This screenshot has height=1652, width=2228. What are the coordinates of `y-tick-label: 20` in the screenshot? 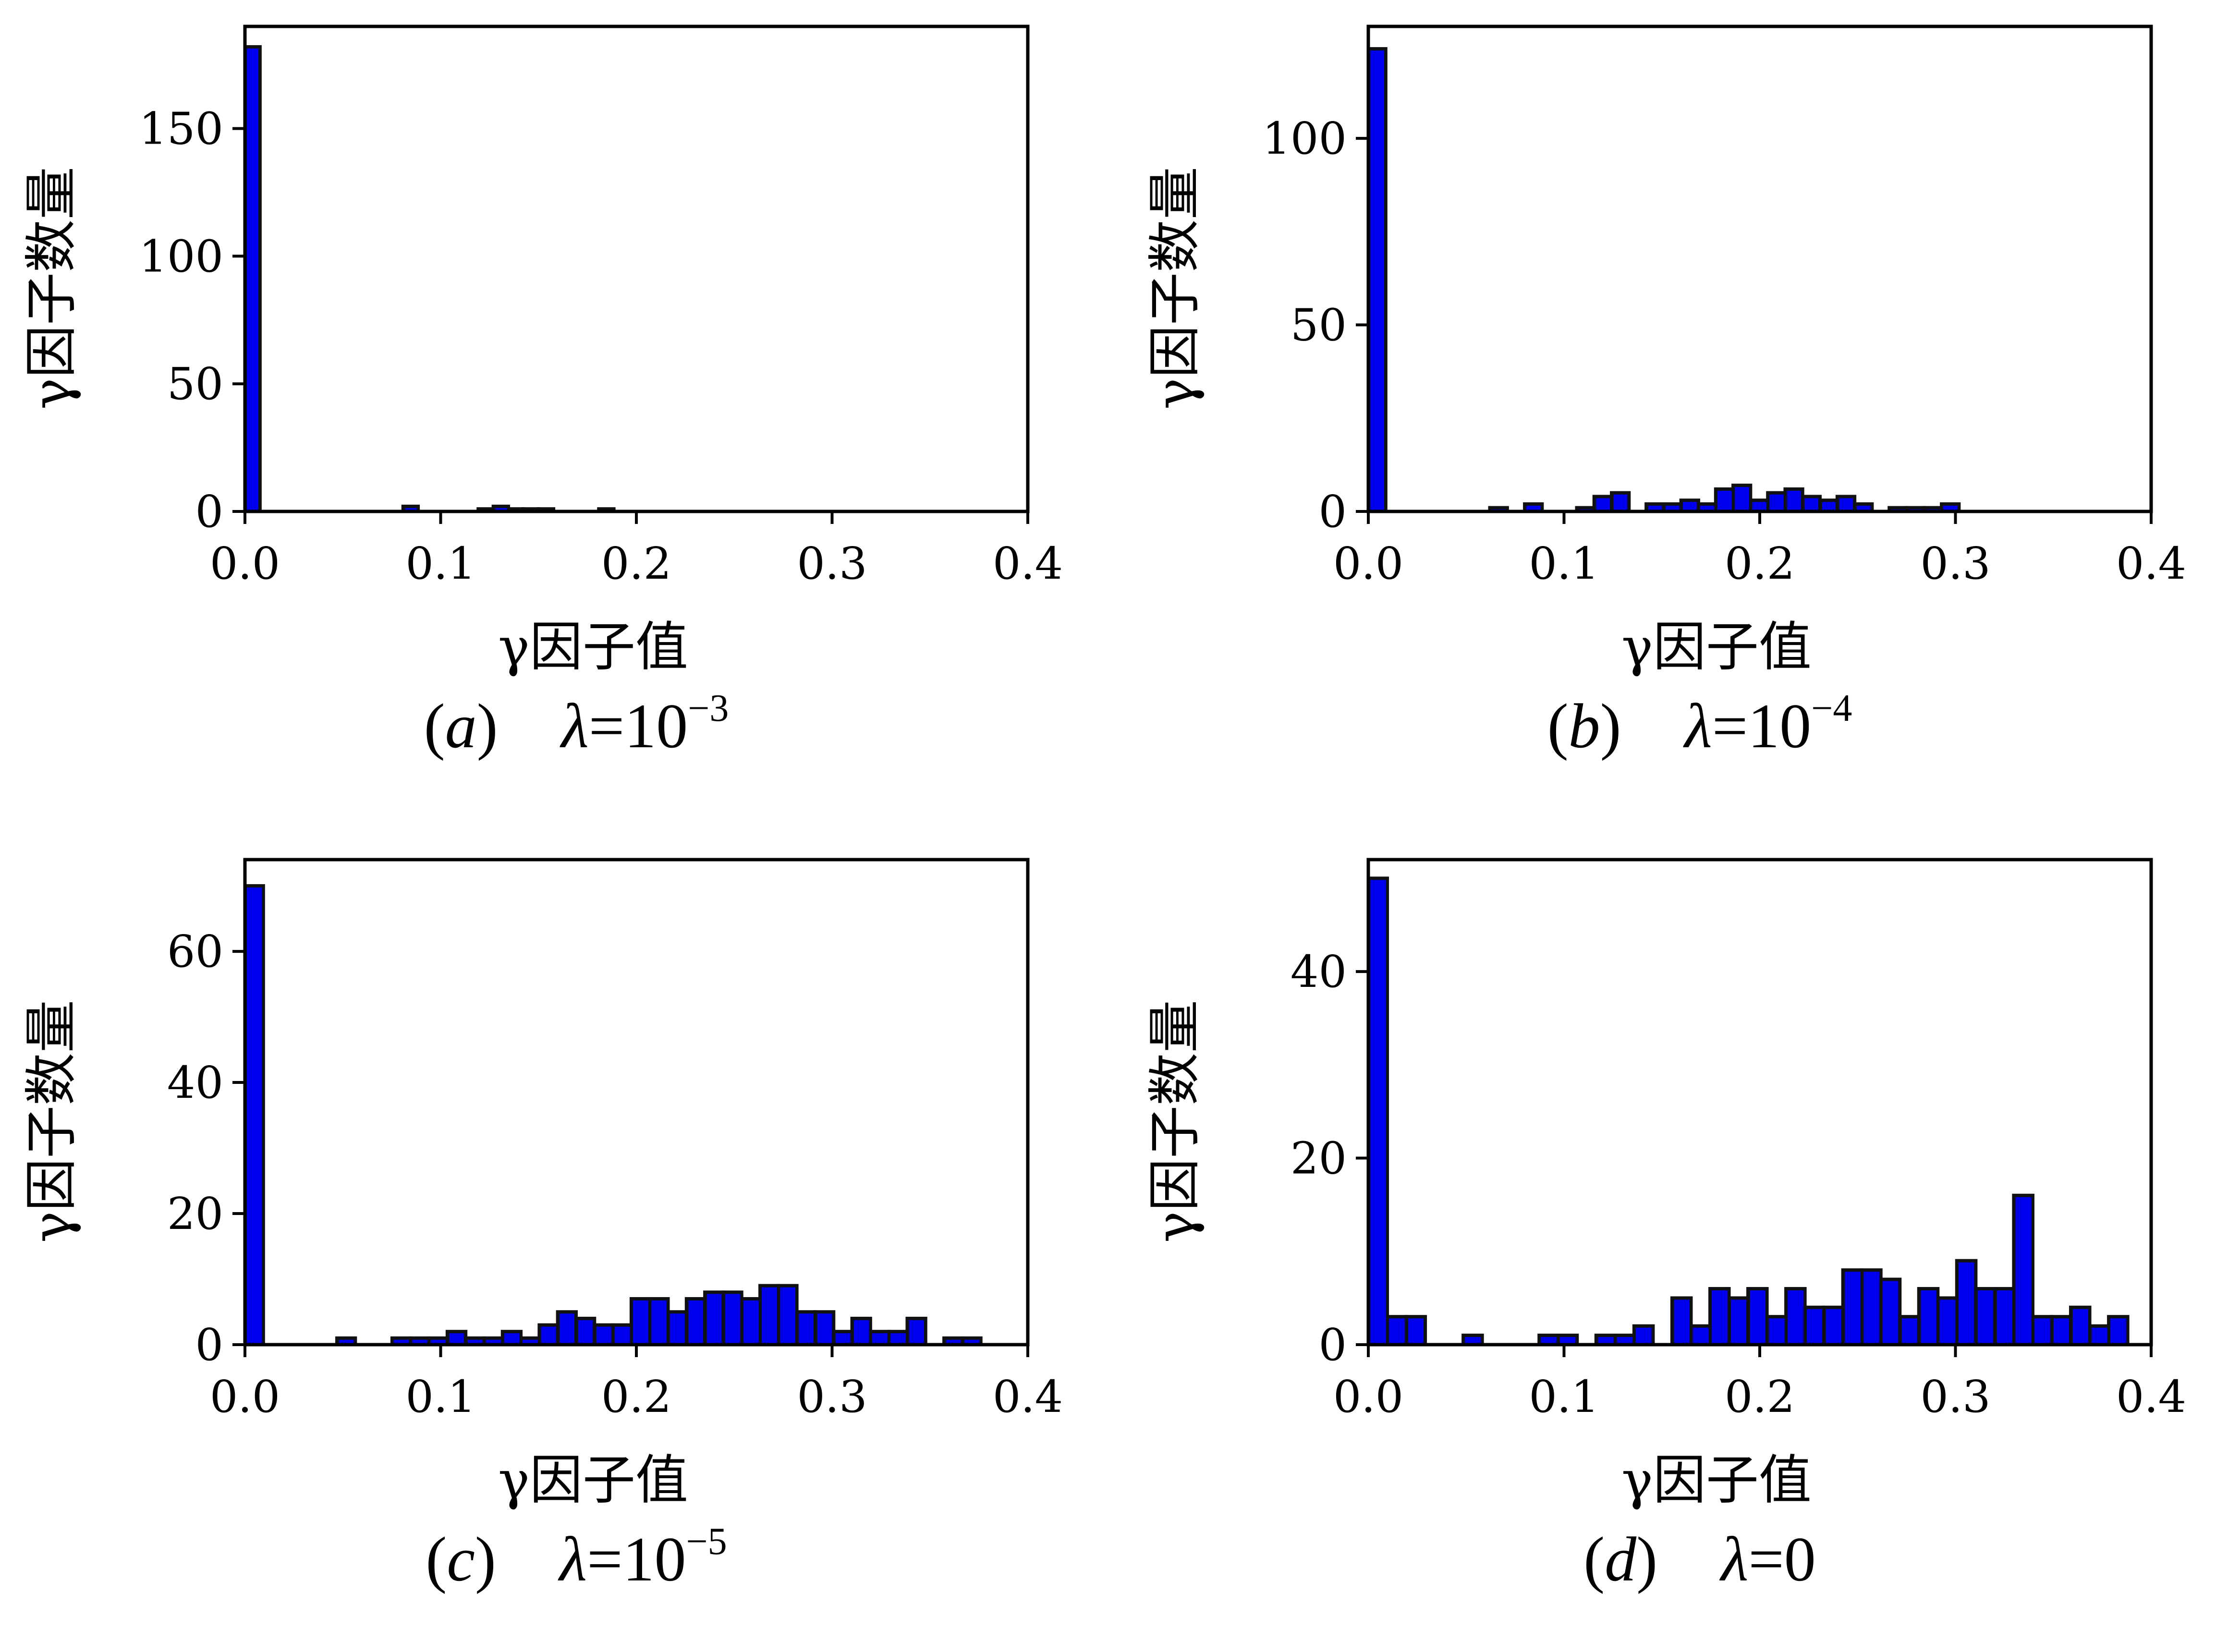 It's located at (195, 1213).